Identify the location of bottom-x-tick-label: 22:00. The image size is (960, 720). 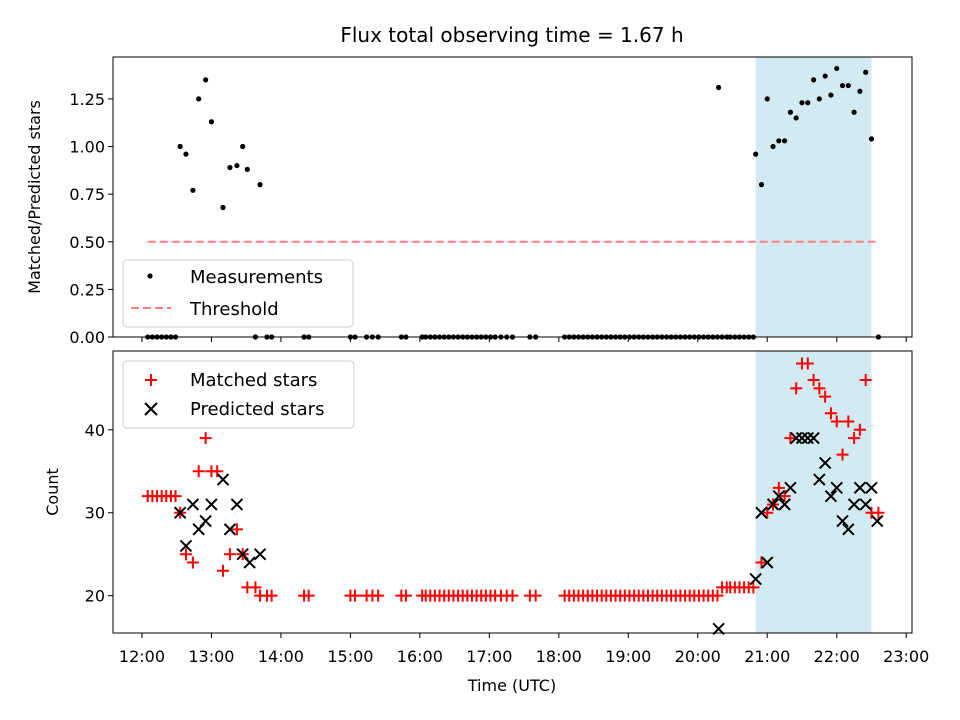
(837, 656).